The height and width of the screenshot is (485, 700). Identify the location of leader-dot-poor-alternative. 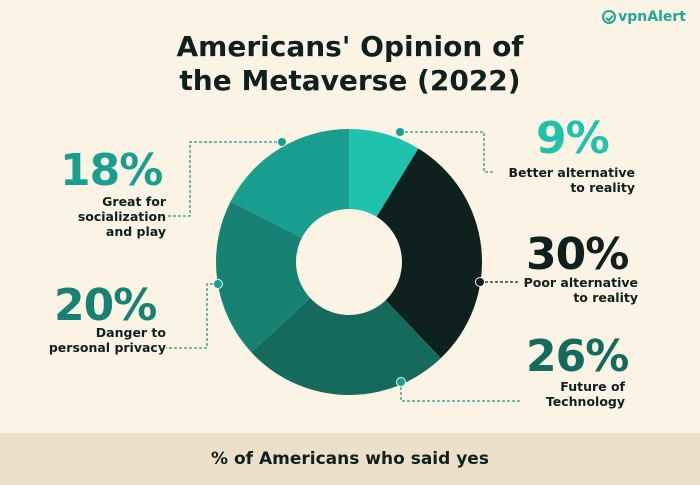
(480, 282).